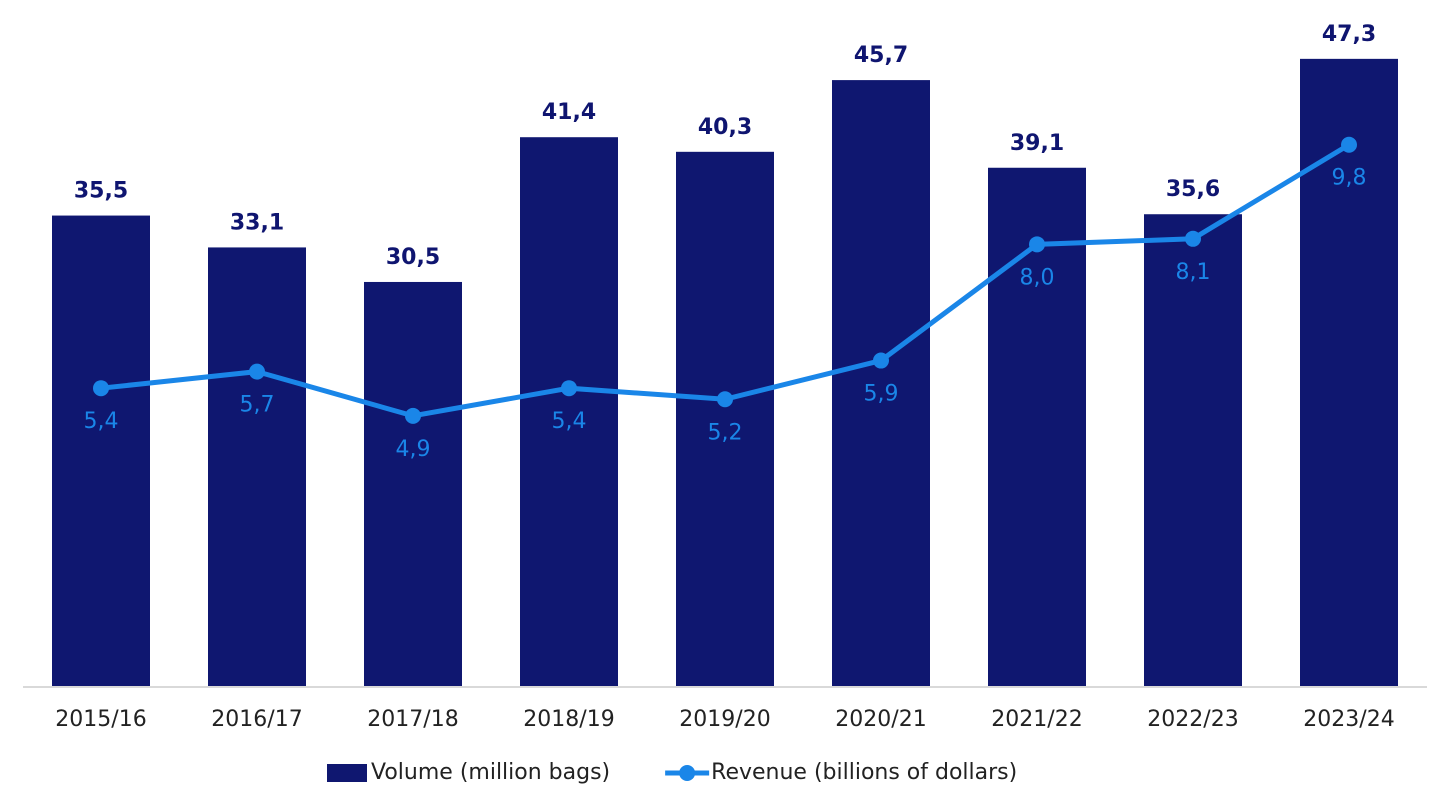 Image resolution: width=1451 pixels, height=811 pixels. Describe the element at coordinates (1193, 272) in the screenshot. I see `line-value-label: 8,1` at that location.